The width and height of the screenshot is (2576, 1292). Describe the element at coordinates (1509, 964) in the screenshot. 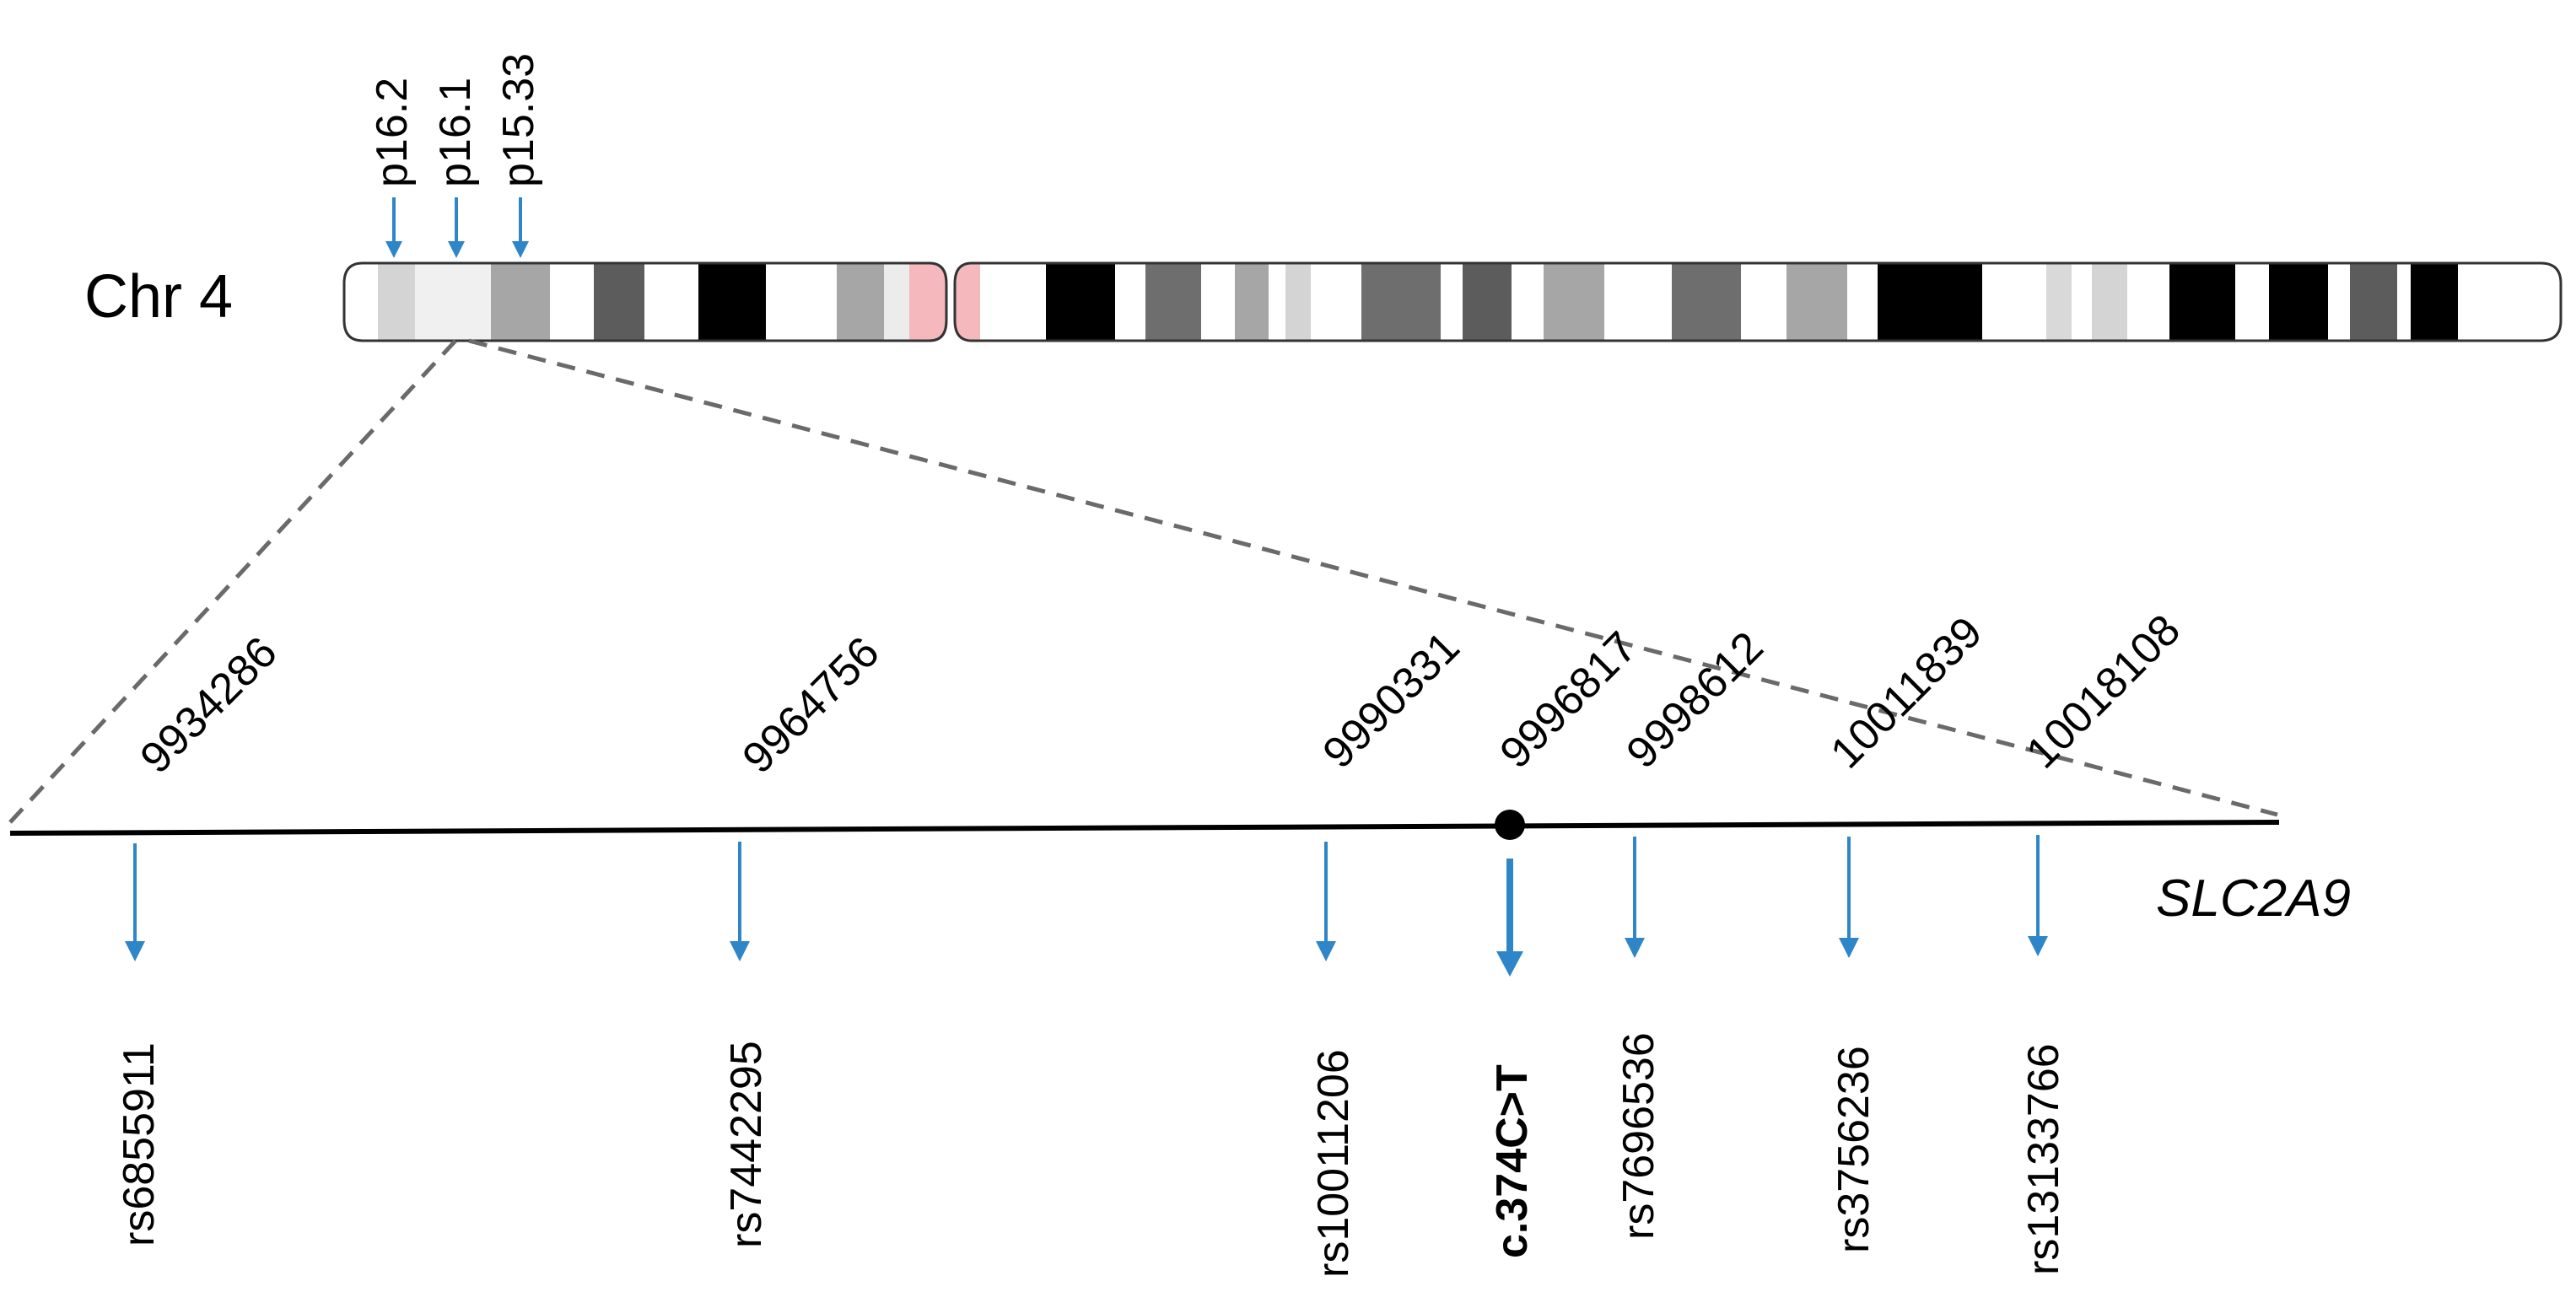

I see `variant-arrowhead-highlight` at that location.